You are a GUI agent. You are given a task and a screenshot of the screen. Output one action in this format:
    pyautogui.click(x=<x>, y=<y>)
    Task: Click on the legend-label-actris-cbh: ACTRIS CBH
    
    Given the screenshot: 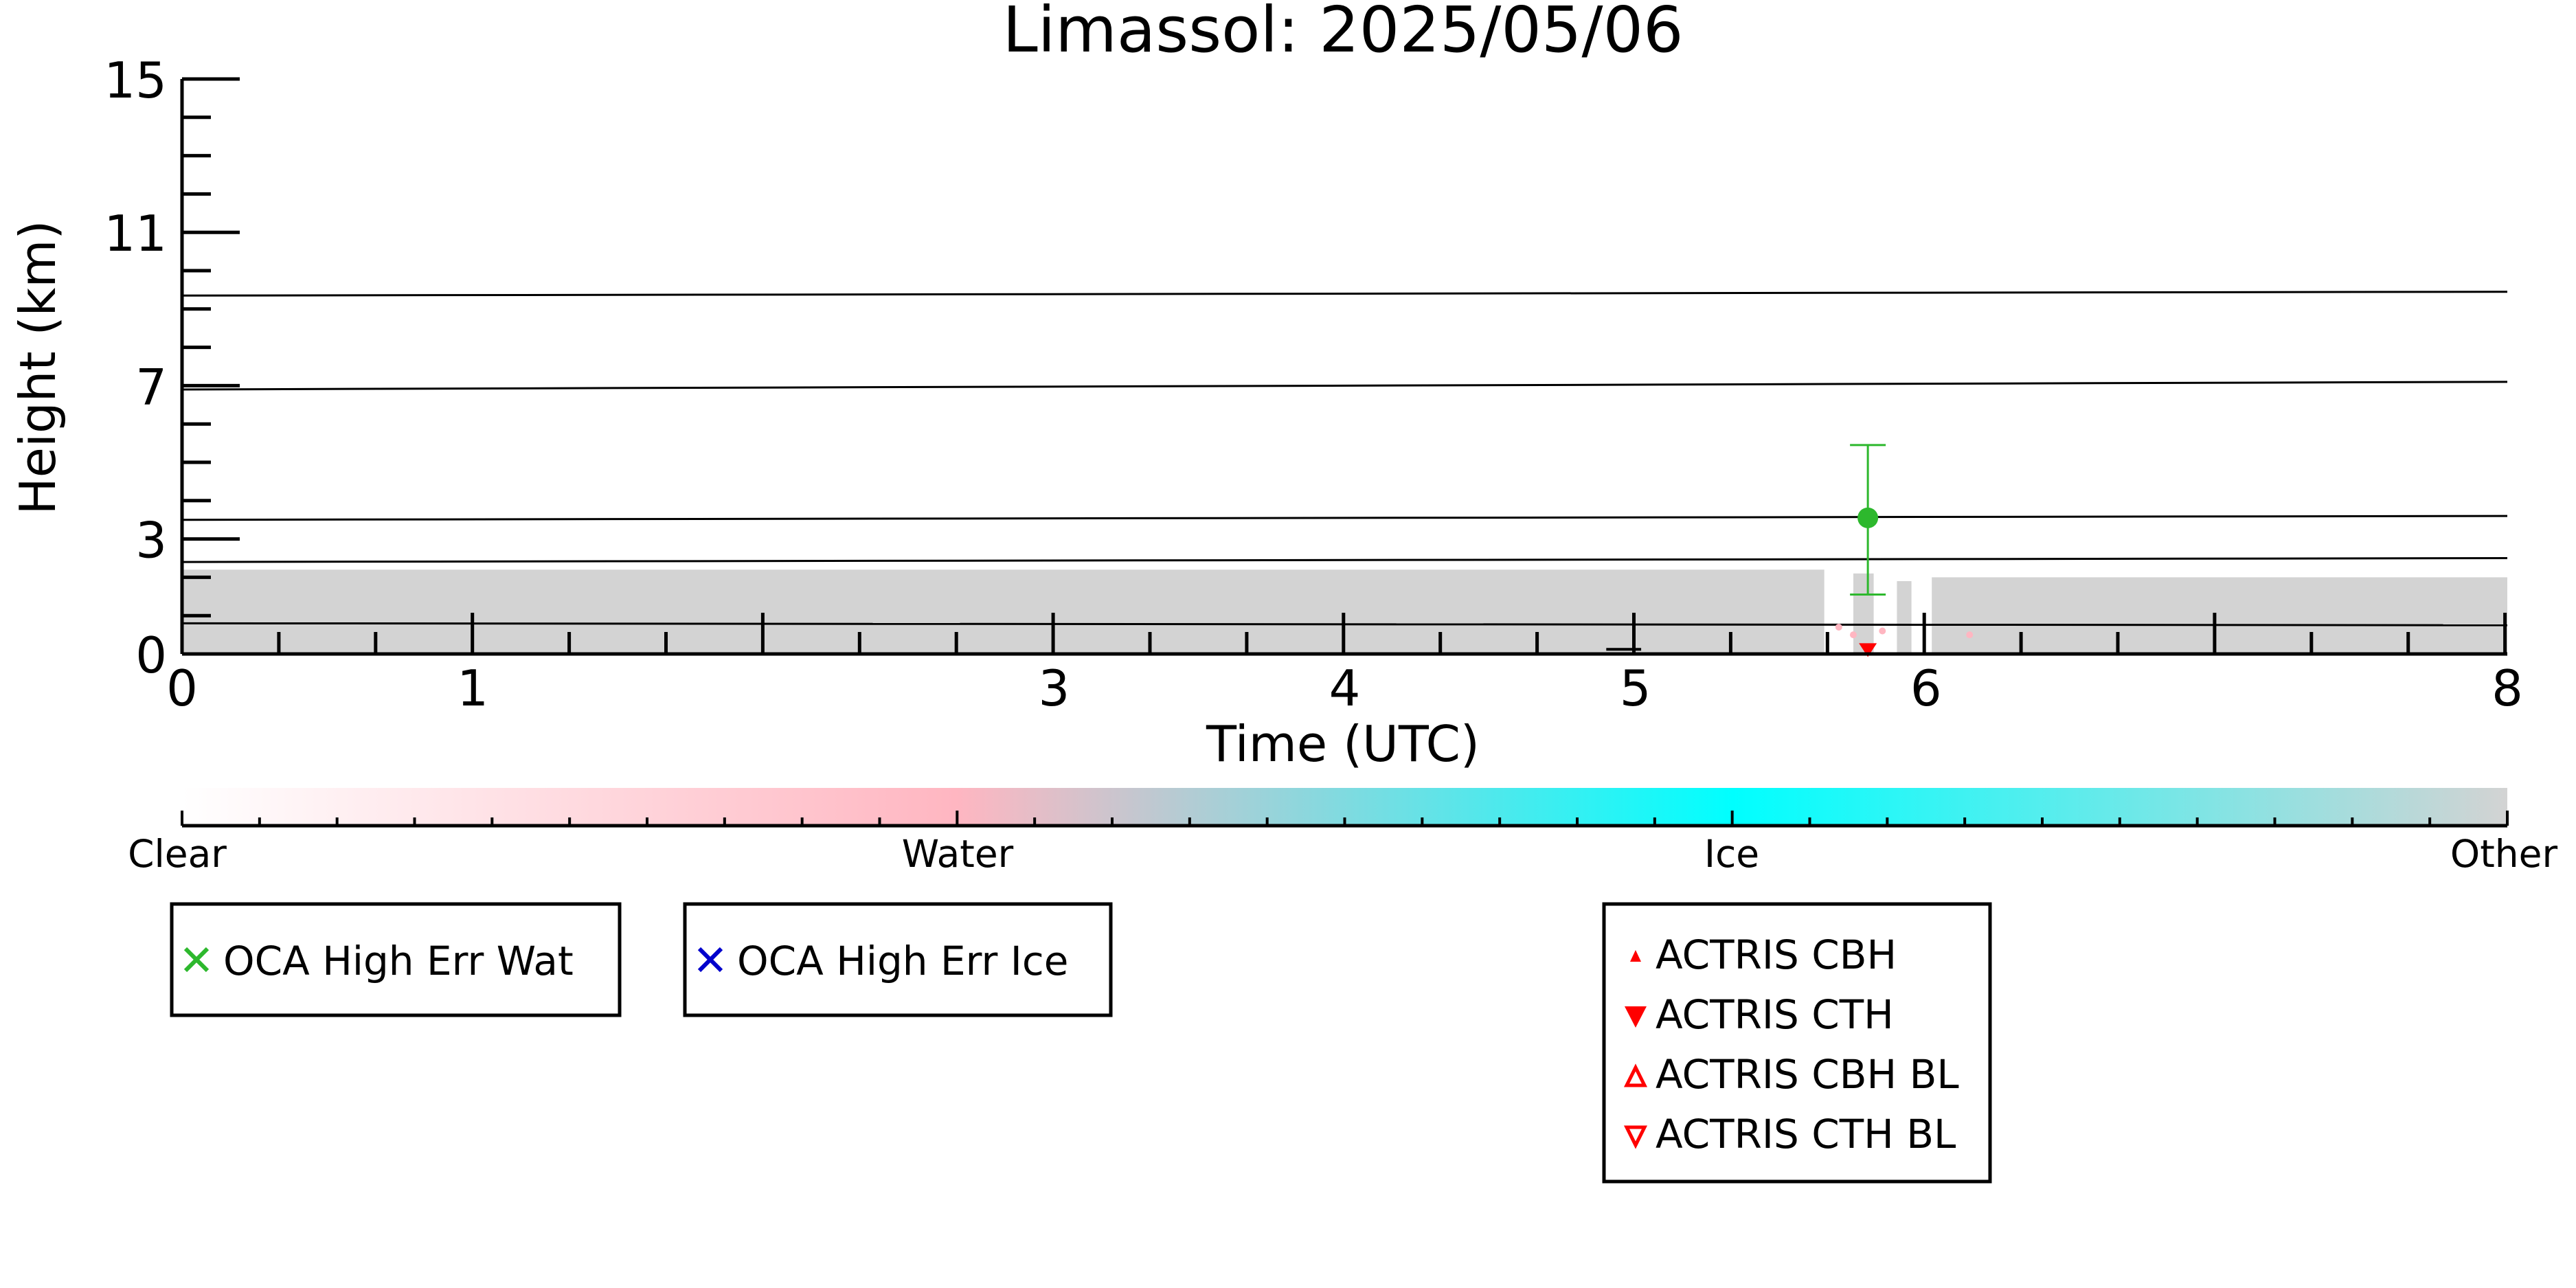 What is the action you would take?
    pyautogui.click(x=1776, y=954)
    